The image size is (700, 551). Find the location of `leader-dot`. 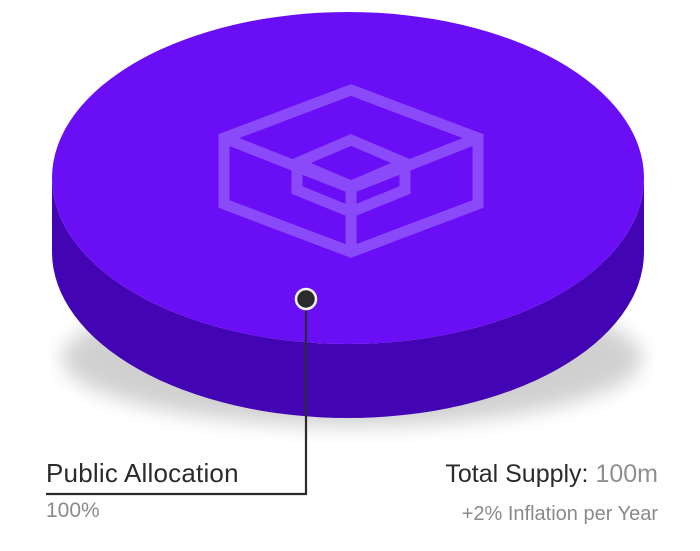

leader-dot is located at coordinates (306, 299).